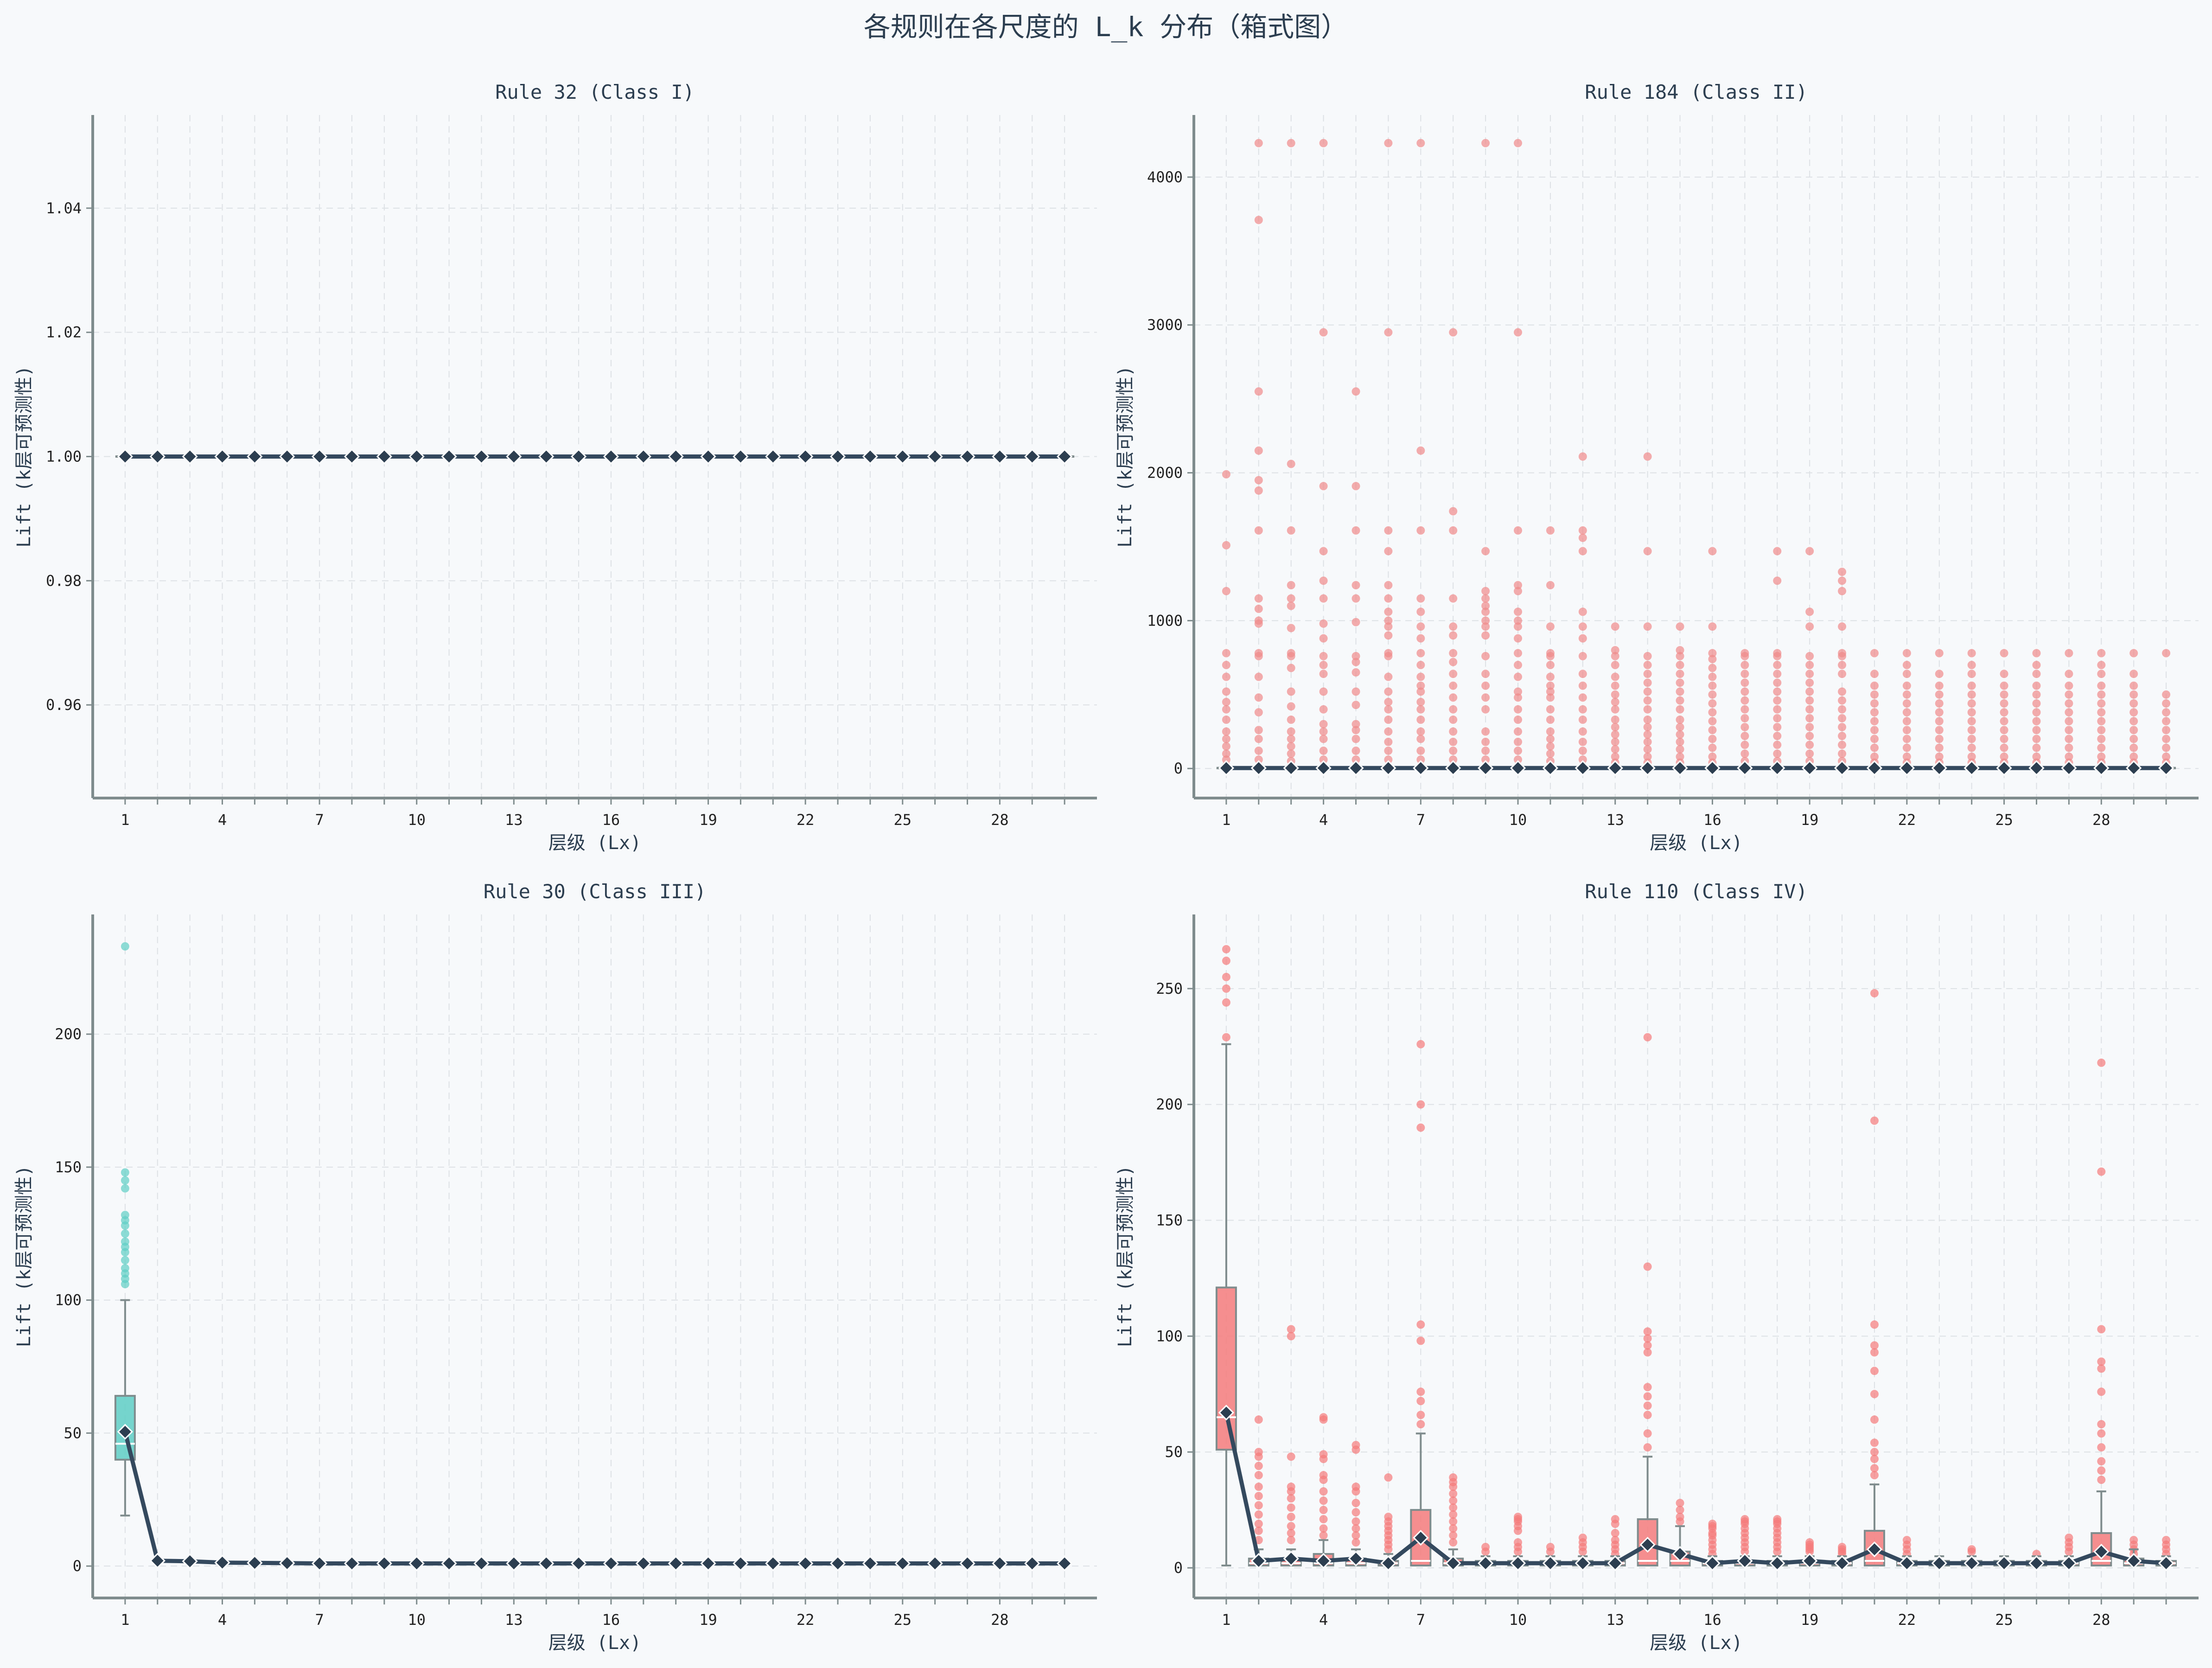 This screenshot has height=1668, width=2212. What do you see at coordinates (1165, 620) in the screenshot?
I see `y-tick-label: 1000` at bounding box center [1165, 620].